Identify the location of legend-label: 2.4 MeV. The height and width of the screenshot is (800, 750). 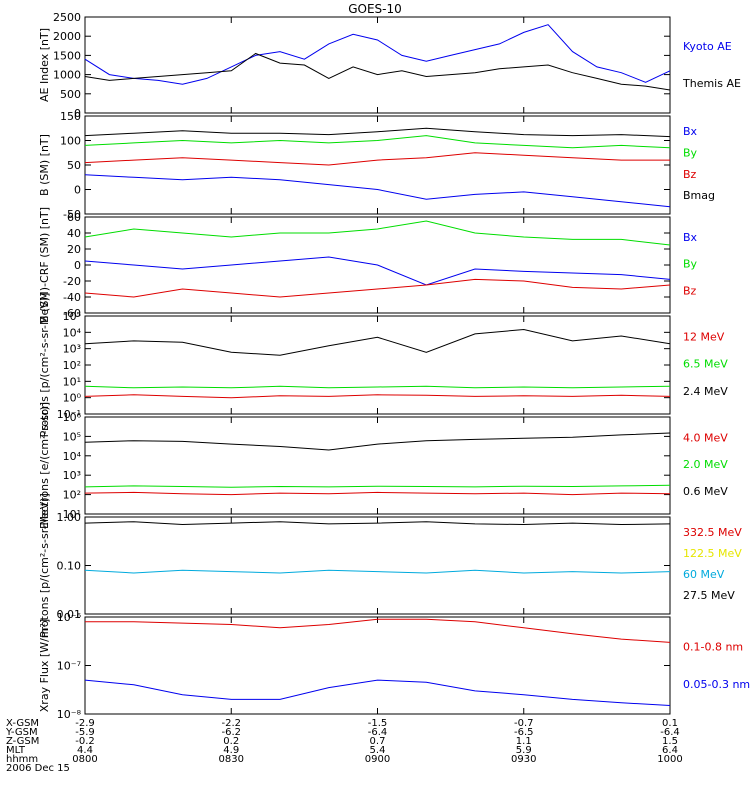
(705, 391).